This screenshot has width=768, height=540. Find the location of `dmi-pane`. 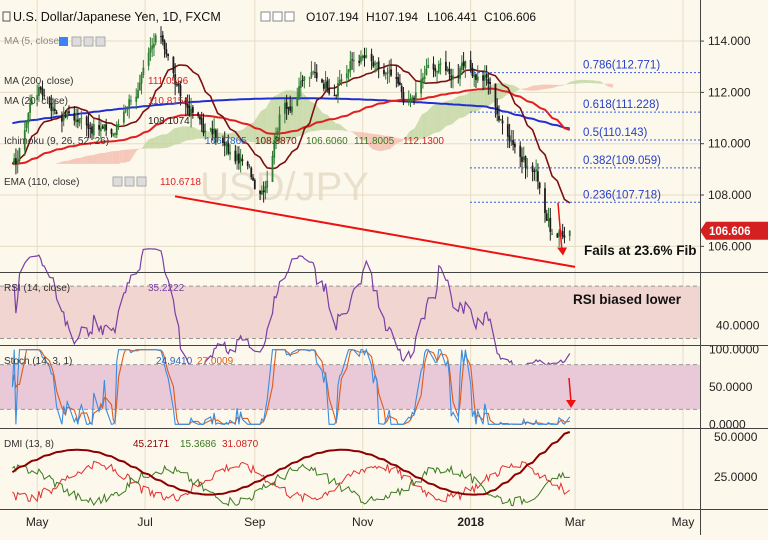

dmi-pane is located at coordinates (350, 469).